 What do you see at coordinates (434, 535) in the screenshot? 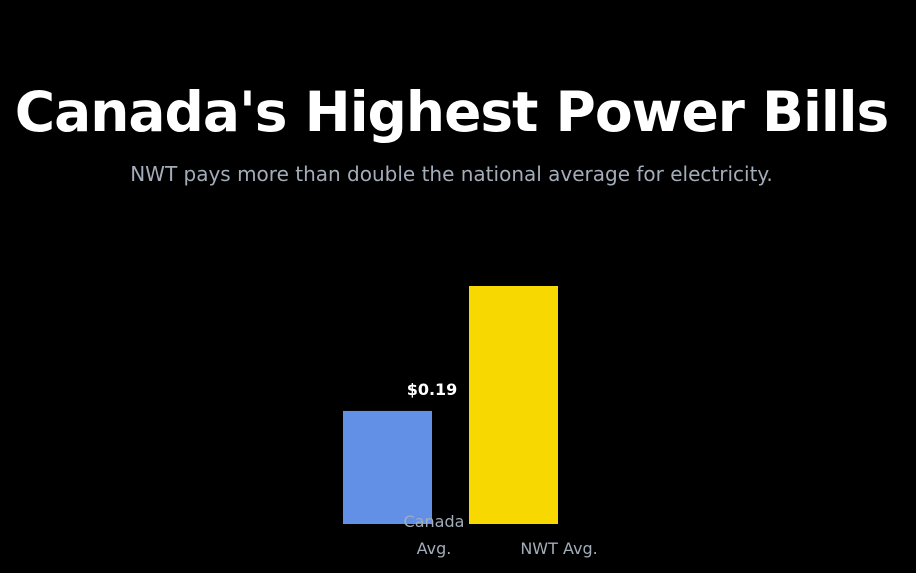
I see `category-label-0: Canada Avg.` at bounding box center [434, 535].